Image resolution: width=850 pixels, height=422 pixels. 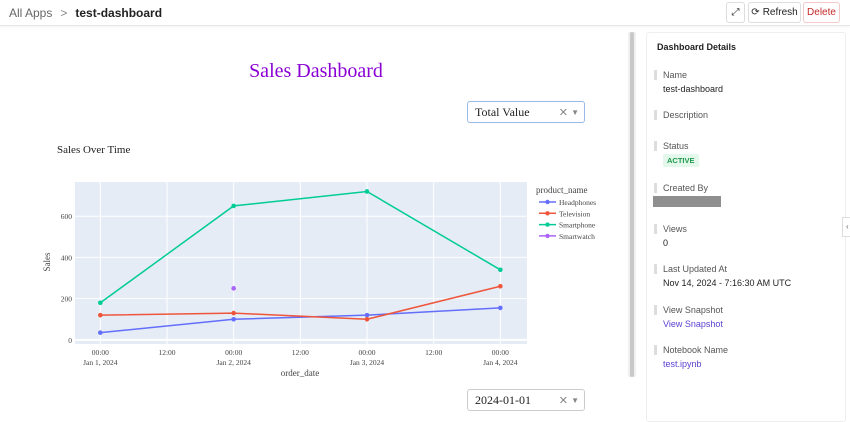 I want to click on field-value: test-dashboard, so click(x=693, y=89).